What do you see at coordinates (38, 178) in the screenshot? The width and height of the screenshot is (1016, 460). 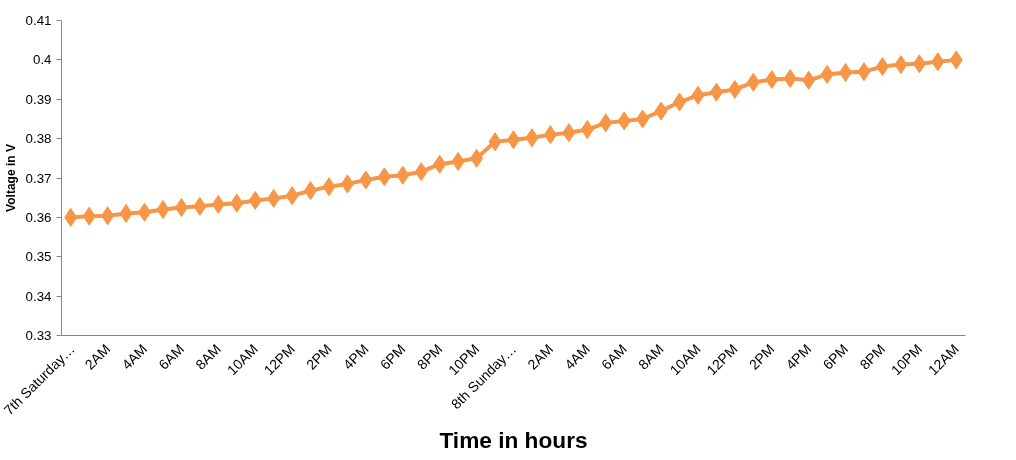 I see `y-tick-label: 0.37` at bounding box center [38, 178].